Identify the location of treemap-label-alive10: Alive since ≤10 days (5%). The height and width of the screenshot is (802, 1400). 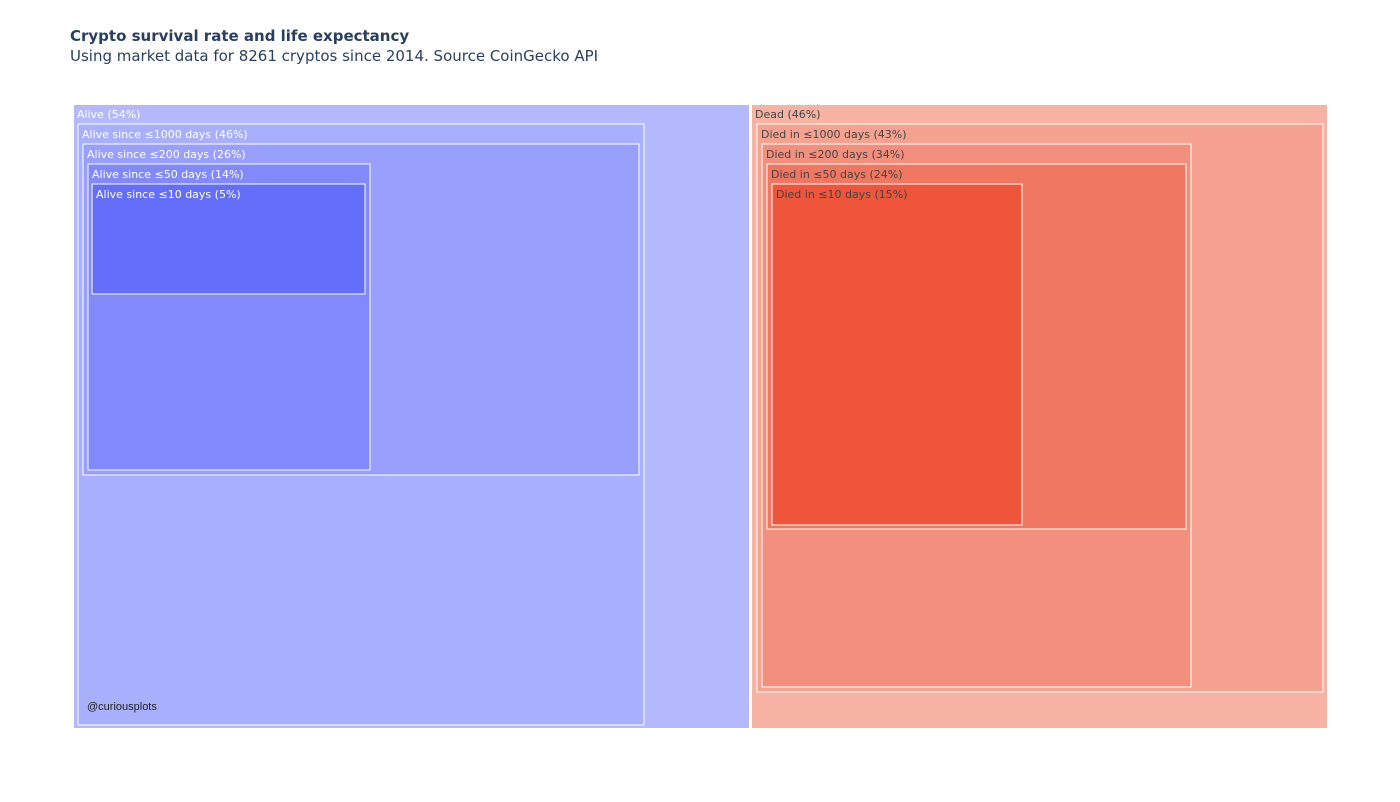
(168, 194).